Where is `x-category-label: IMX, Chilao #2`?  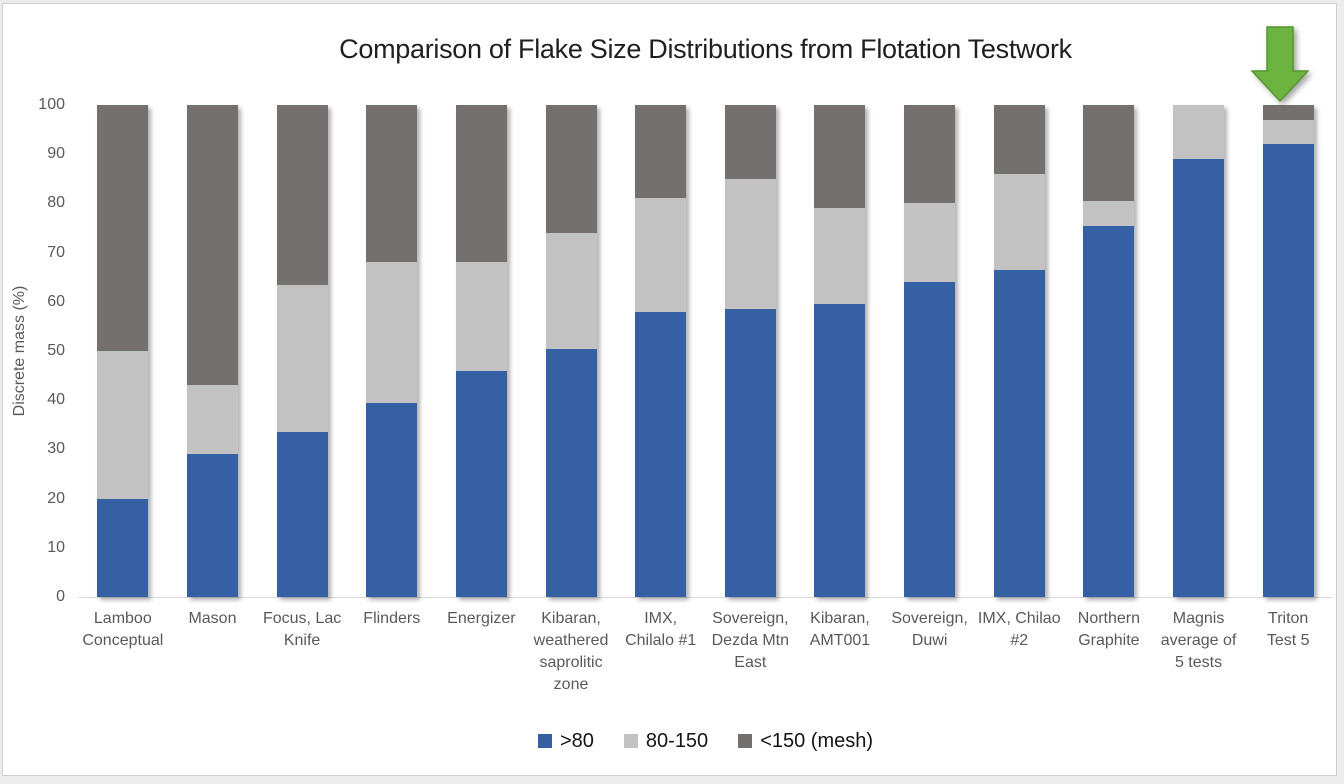
x-category-label: IMX, Chilao #2 is located at coordinates (1019, 629).